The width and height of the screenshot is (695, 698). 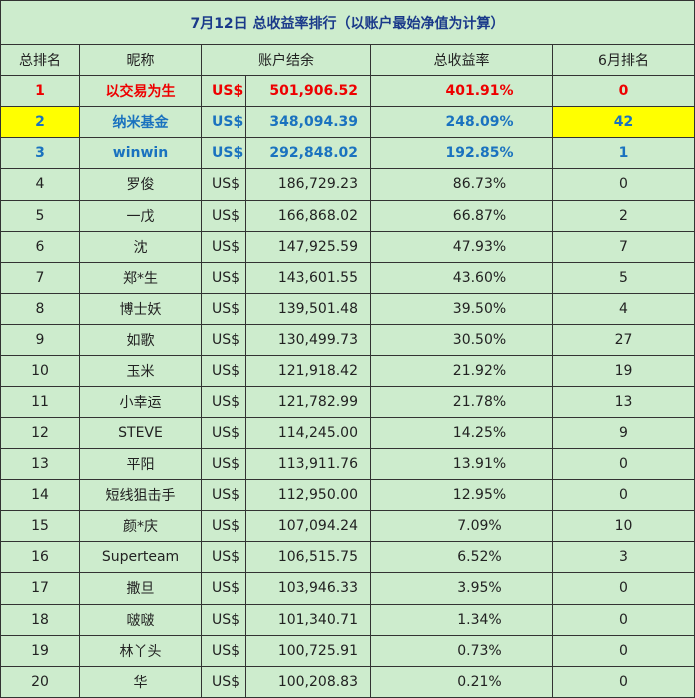 I want to click on name-cell: 纳米基金, so click(x=140, y=122).